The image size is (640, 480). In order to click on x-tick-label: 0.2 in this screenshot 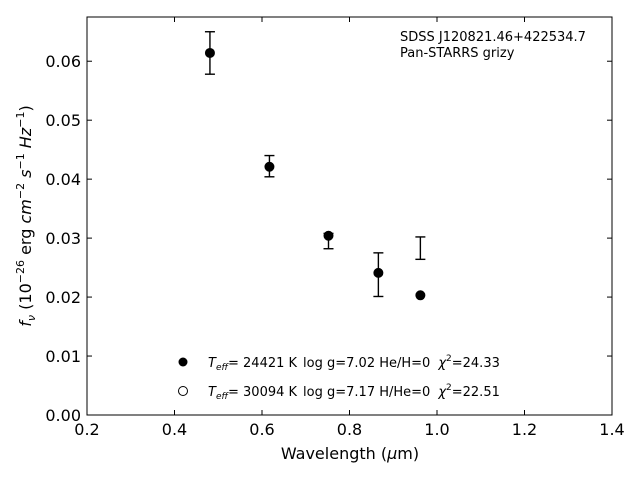, I will do `click(86, 429)`.